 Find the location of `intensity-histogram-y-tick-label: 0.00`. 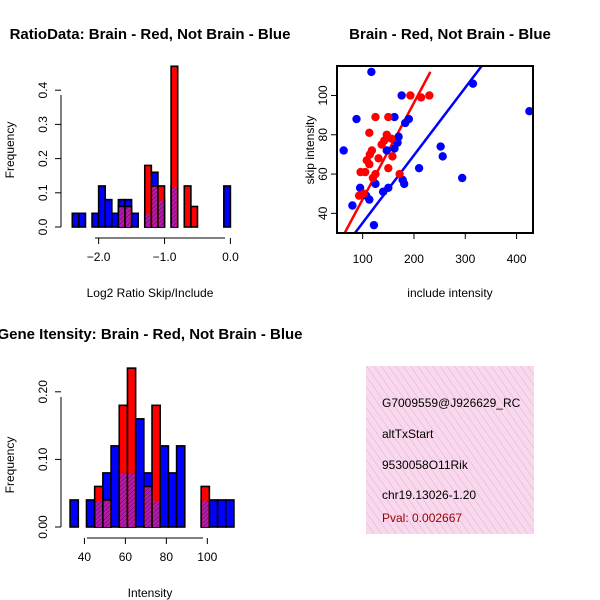

intensity-histogram-y-tick-label: 0.00 is located at coordinates (43, 527).